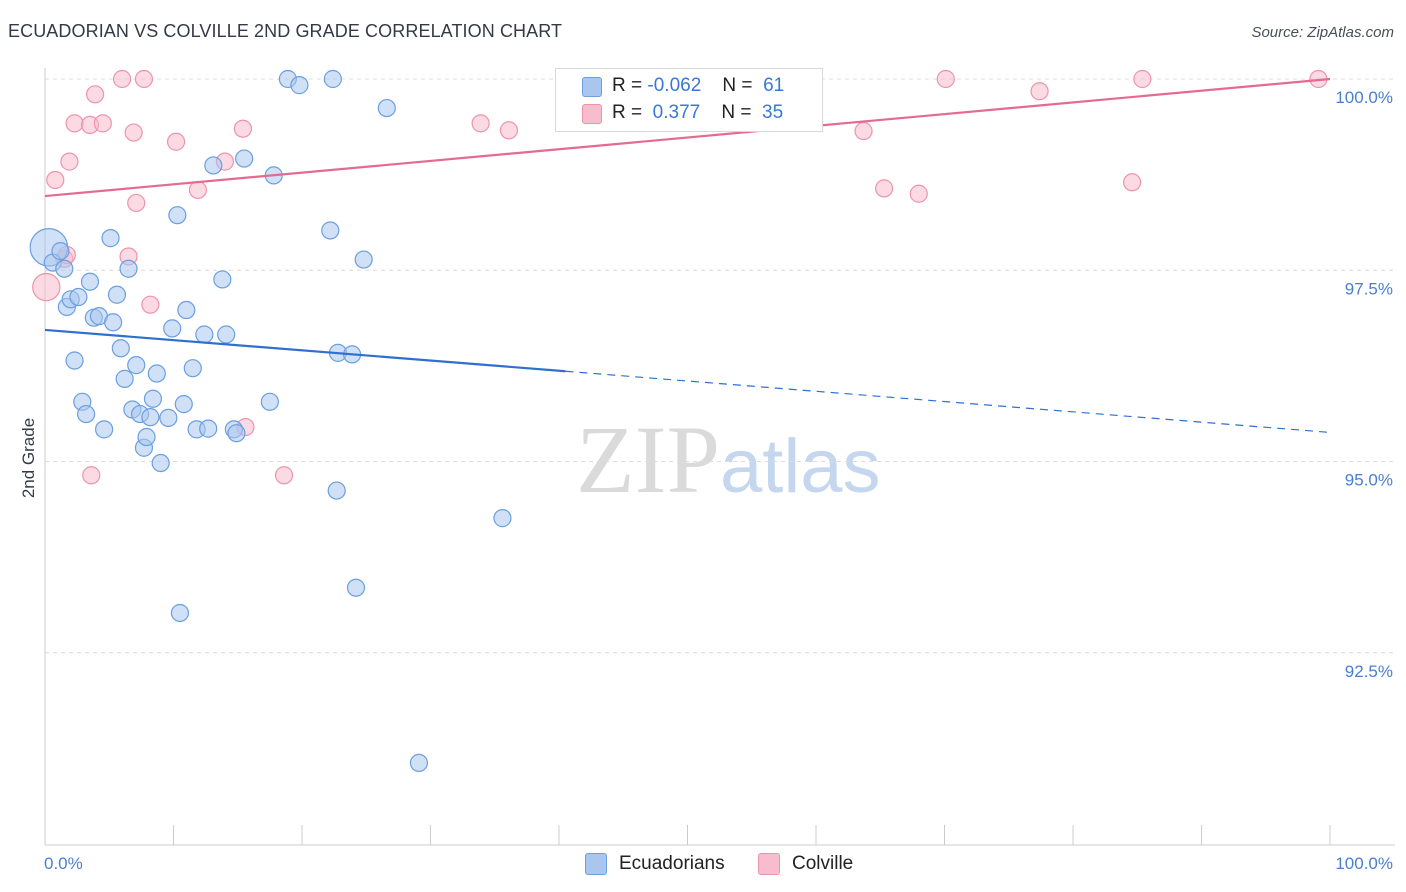  I want to click on legend-swatch-colville-bottom, so click(769, 864).